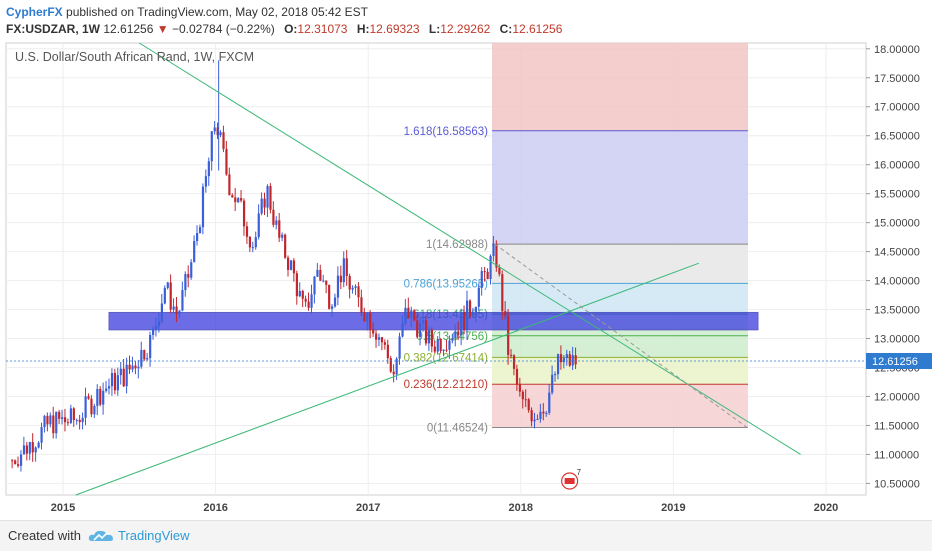 The image size is (932, 551). Describe the element at coordinates (466, 535) in the screenshot. I see `footer: Created with TradingView` at that location.